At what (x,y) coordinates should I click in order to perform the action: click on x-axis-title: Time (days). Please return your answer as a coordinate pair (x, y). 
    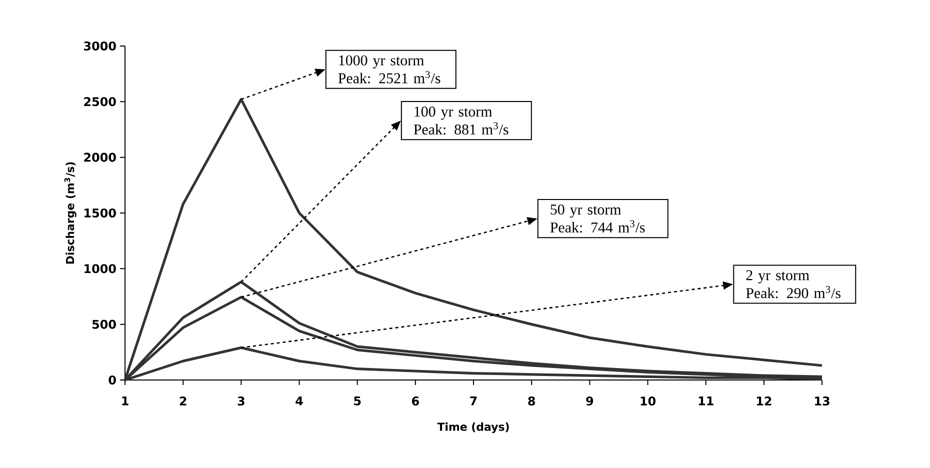
    Looking at the image, I should click on (473, 428).